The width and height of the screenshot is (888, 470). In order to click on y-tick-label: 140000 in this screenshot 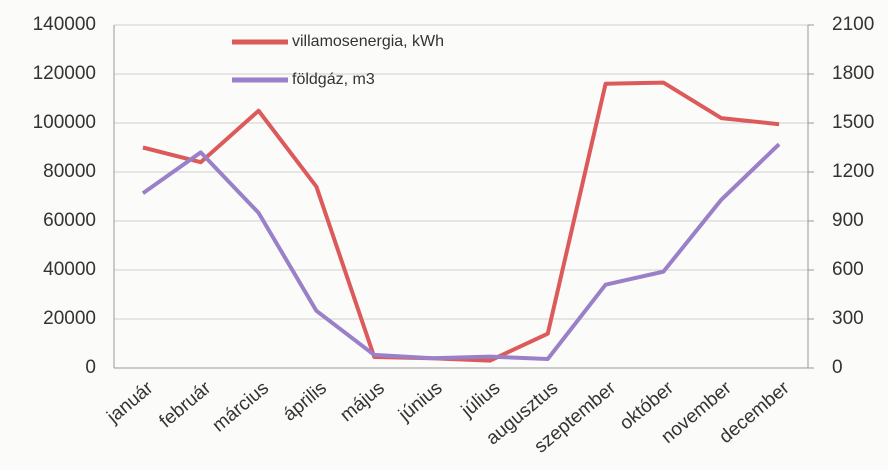, I will do `click(64, 24)`.